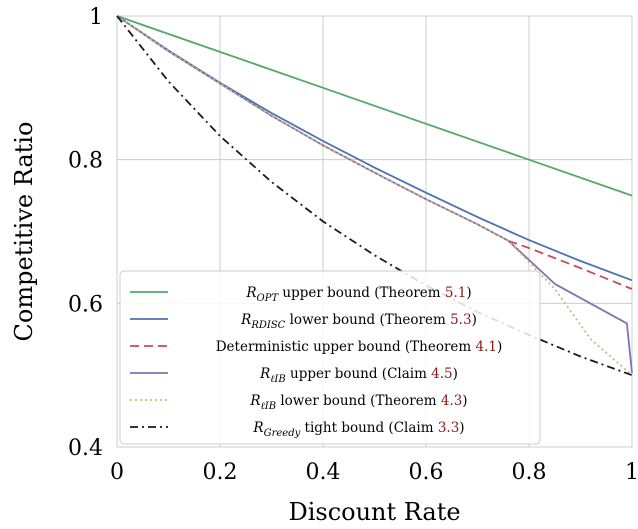 The image size is (638, 529). Describe the element at coordinates (24, 232) in the screenshot. I see `y-axis-label: Competitive Ratio` at that location.